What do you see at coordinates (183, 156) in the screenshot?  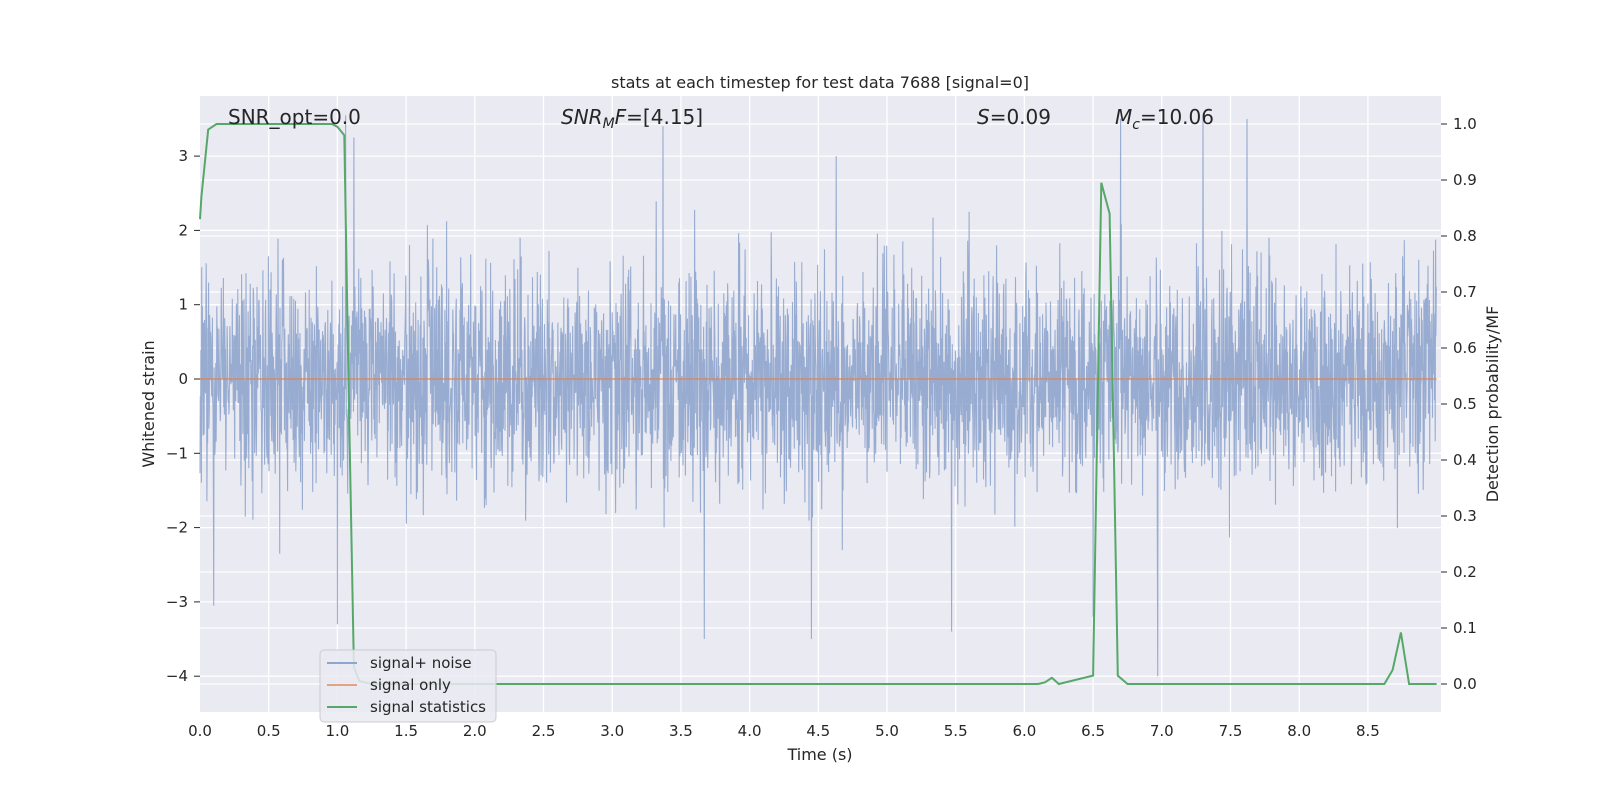 I see `y-tick-label-left: 3` at bounding box center [183, 156].